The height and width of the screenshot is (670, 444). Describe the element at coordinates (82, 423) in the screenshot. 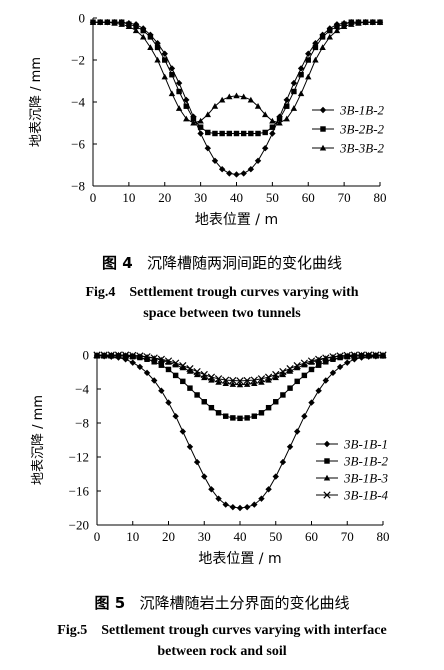

I see `fig5-y-tick-label: −8` at that location.